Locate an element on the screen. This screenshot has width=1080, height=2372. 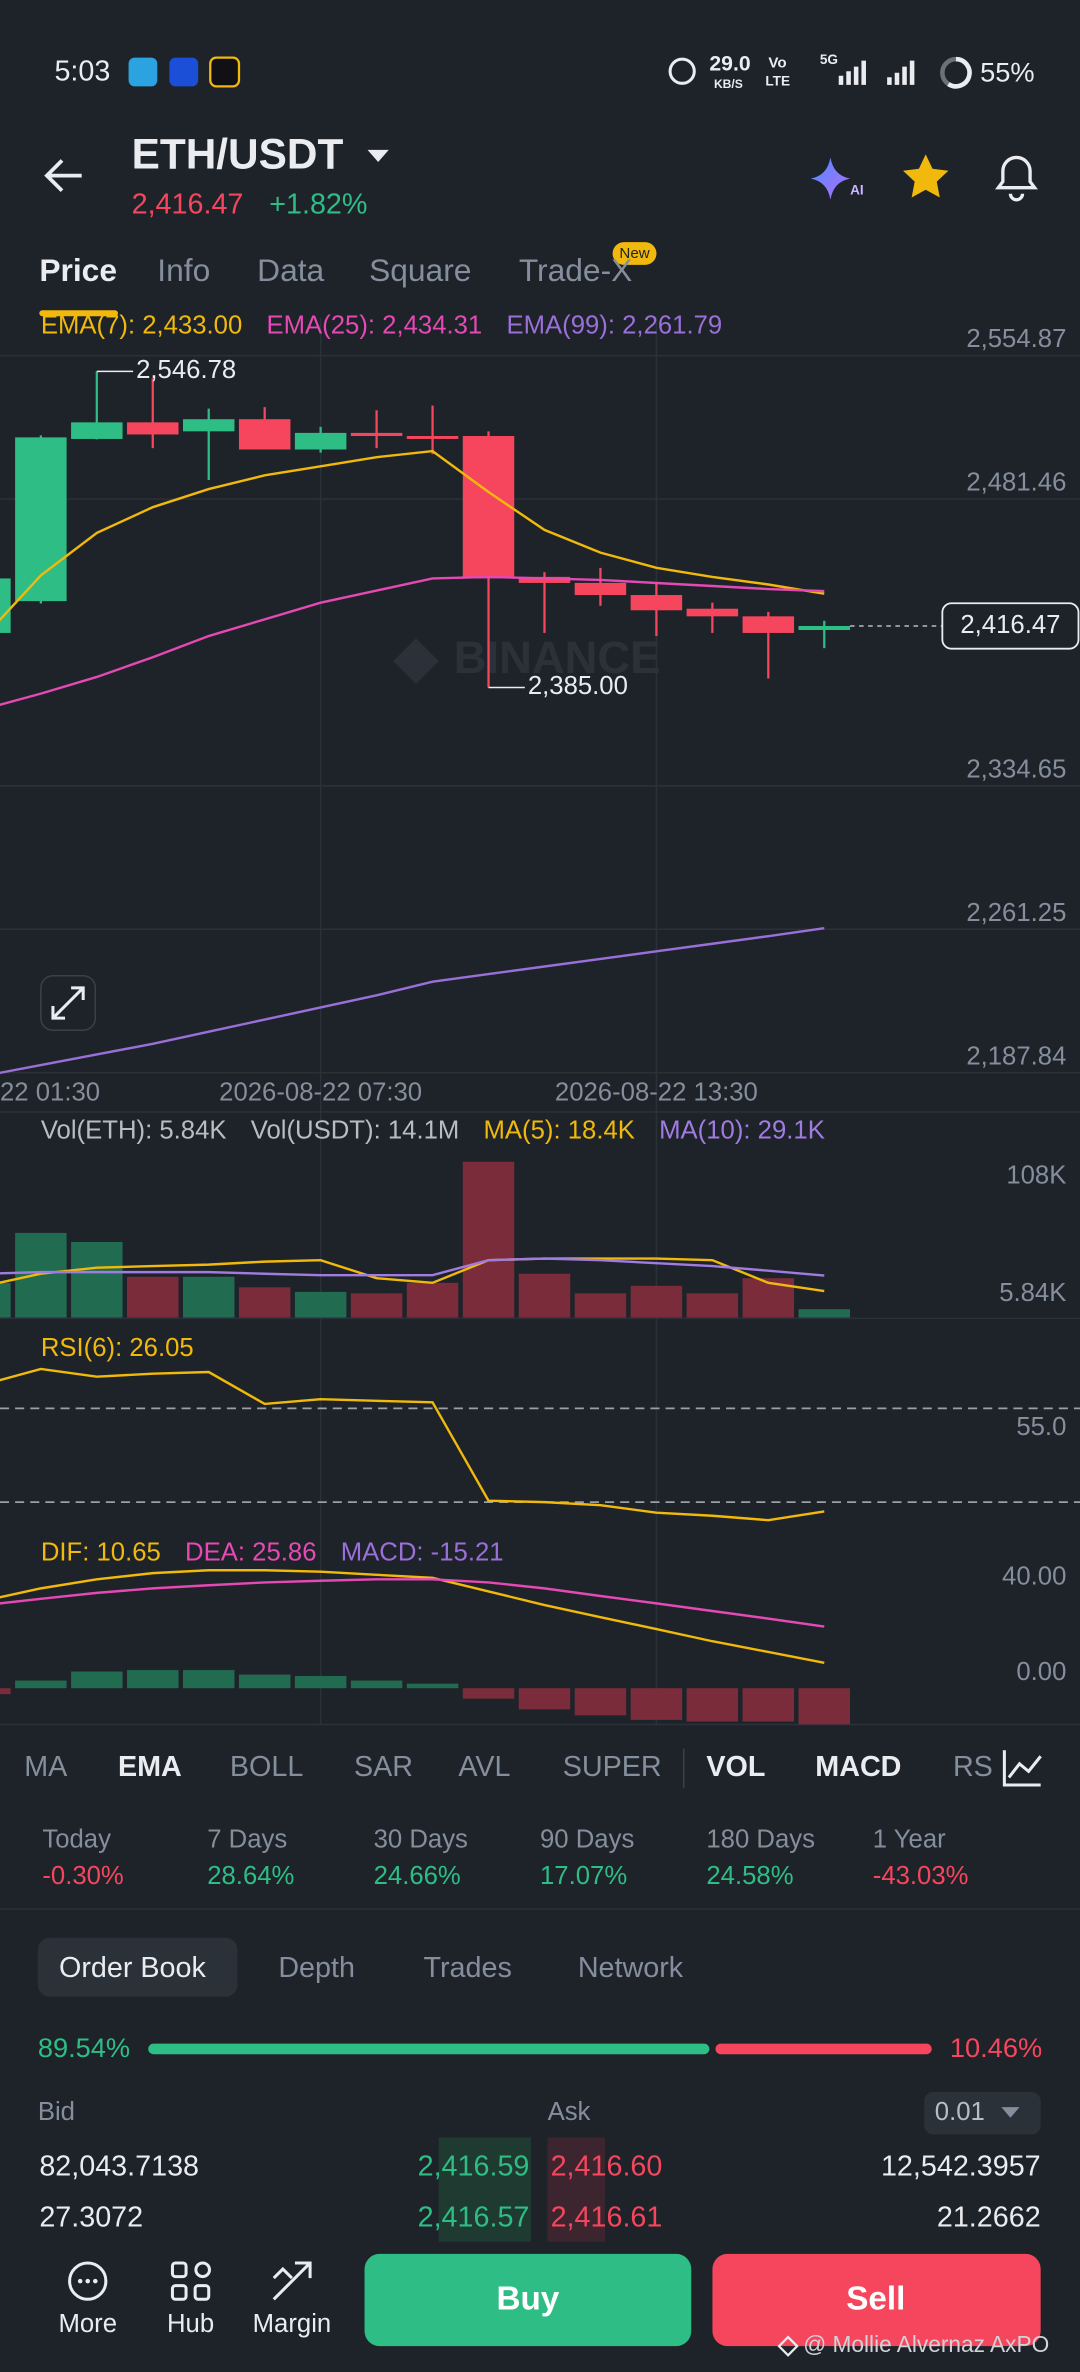
period-label: Today is located at coordinates (76, 1840).